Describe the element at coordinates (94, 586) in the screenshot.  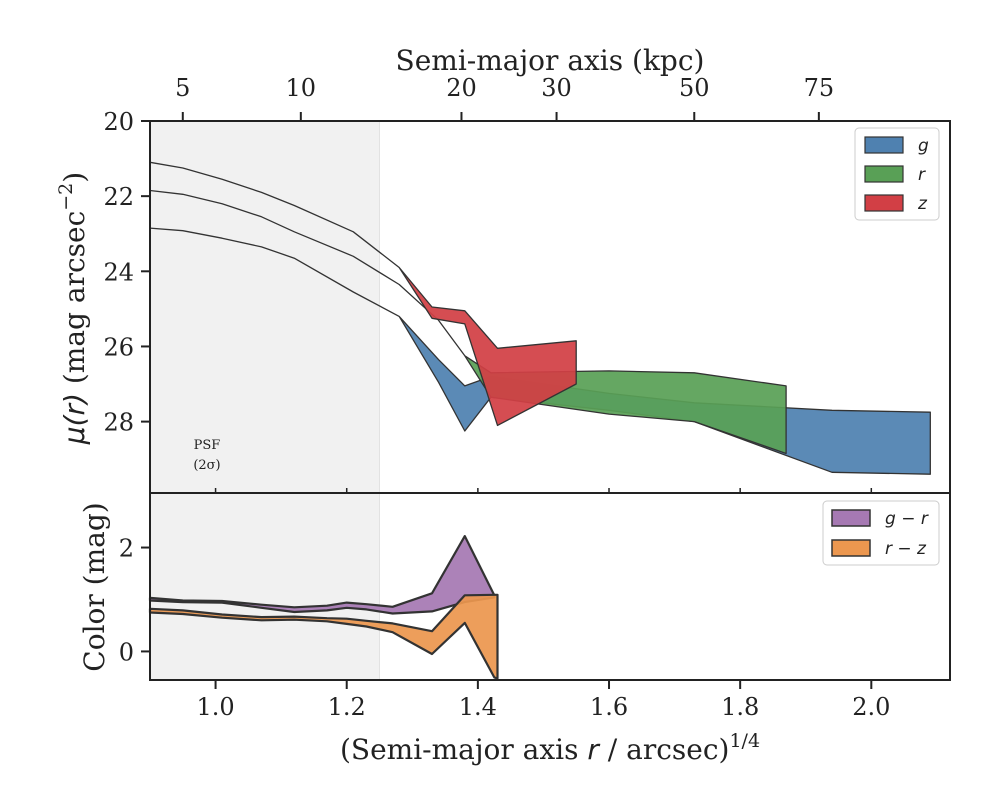
I see `bottom-y-axis-label: Color (mag)` at that location.